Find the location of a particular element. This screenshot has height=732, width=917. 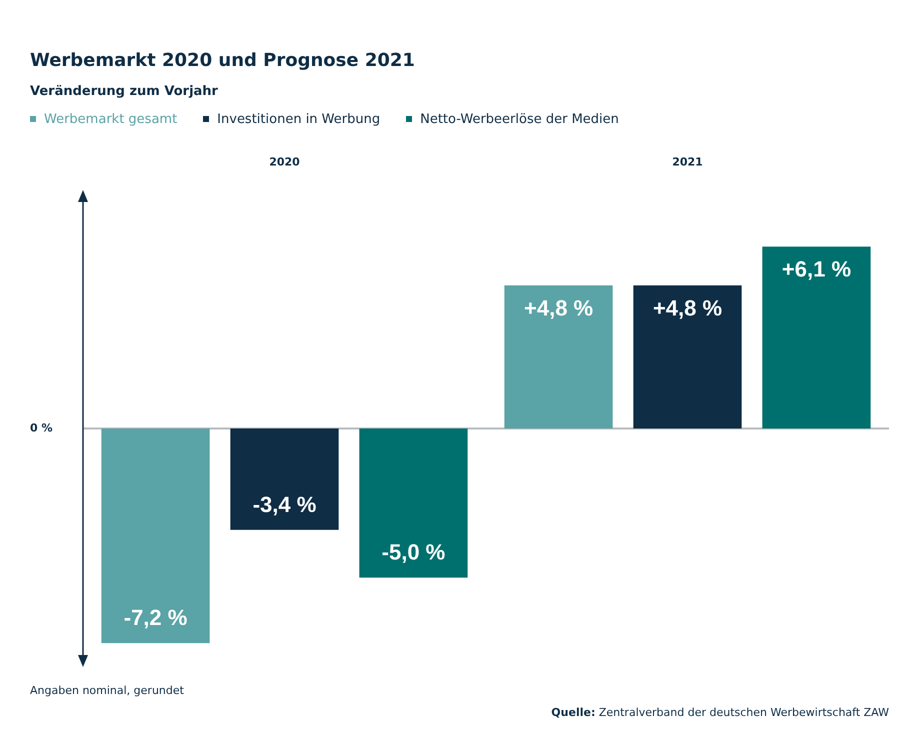

data-label: +6,1 % is located at coordinates (817, 269).